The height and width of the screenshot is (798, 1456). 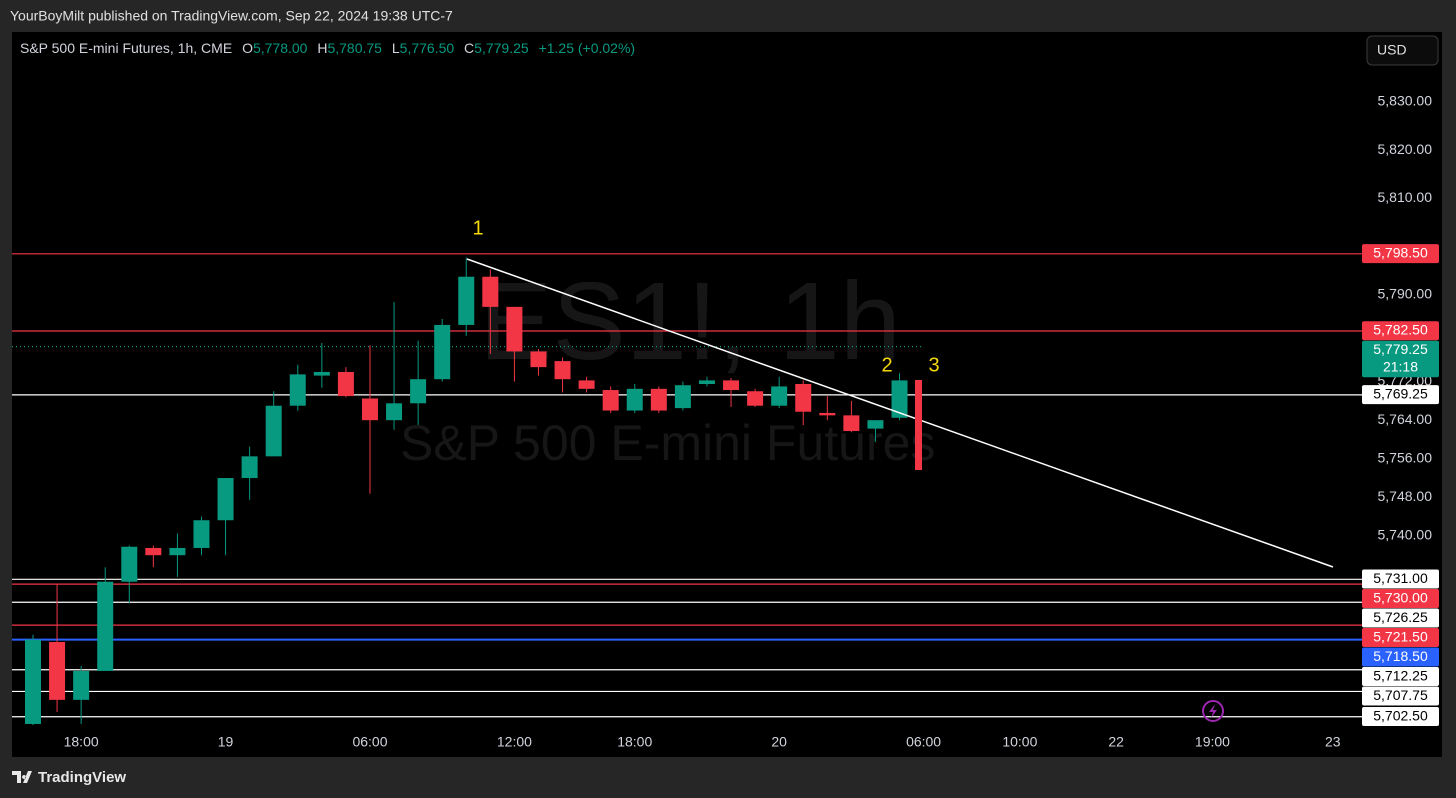 I want to click on close-label: C, so click(x=469, y=48).